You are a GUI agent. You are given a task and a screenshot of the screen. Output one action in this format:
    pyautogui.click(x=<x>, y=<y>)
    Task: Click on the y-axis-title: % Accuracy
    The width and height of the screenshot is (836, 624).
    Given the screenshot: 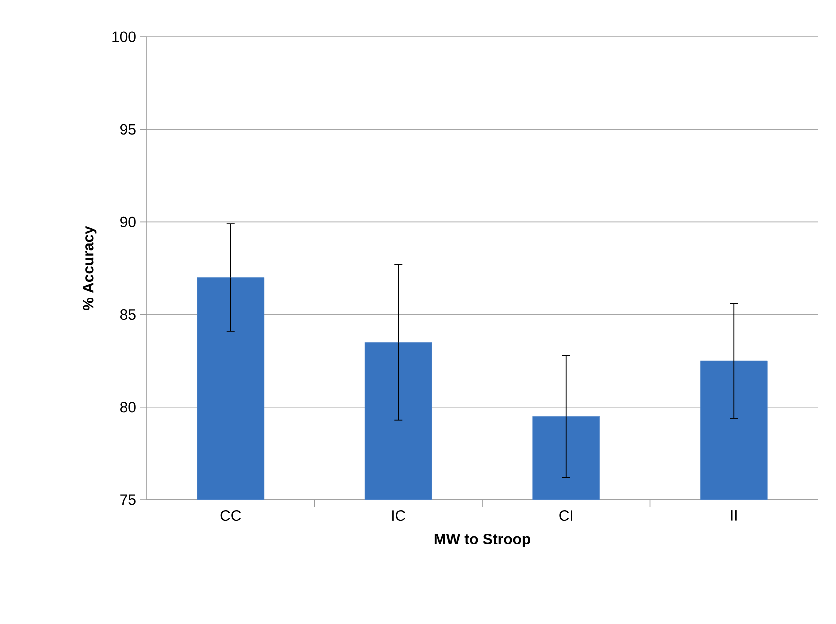 What is the action you would take?
    pyautogui.click(x=90, y=268)
    